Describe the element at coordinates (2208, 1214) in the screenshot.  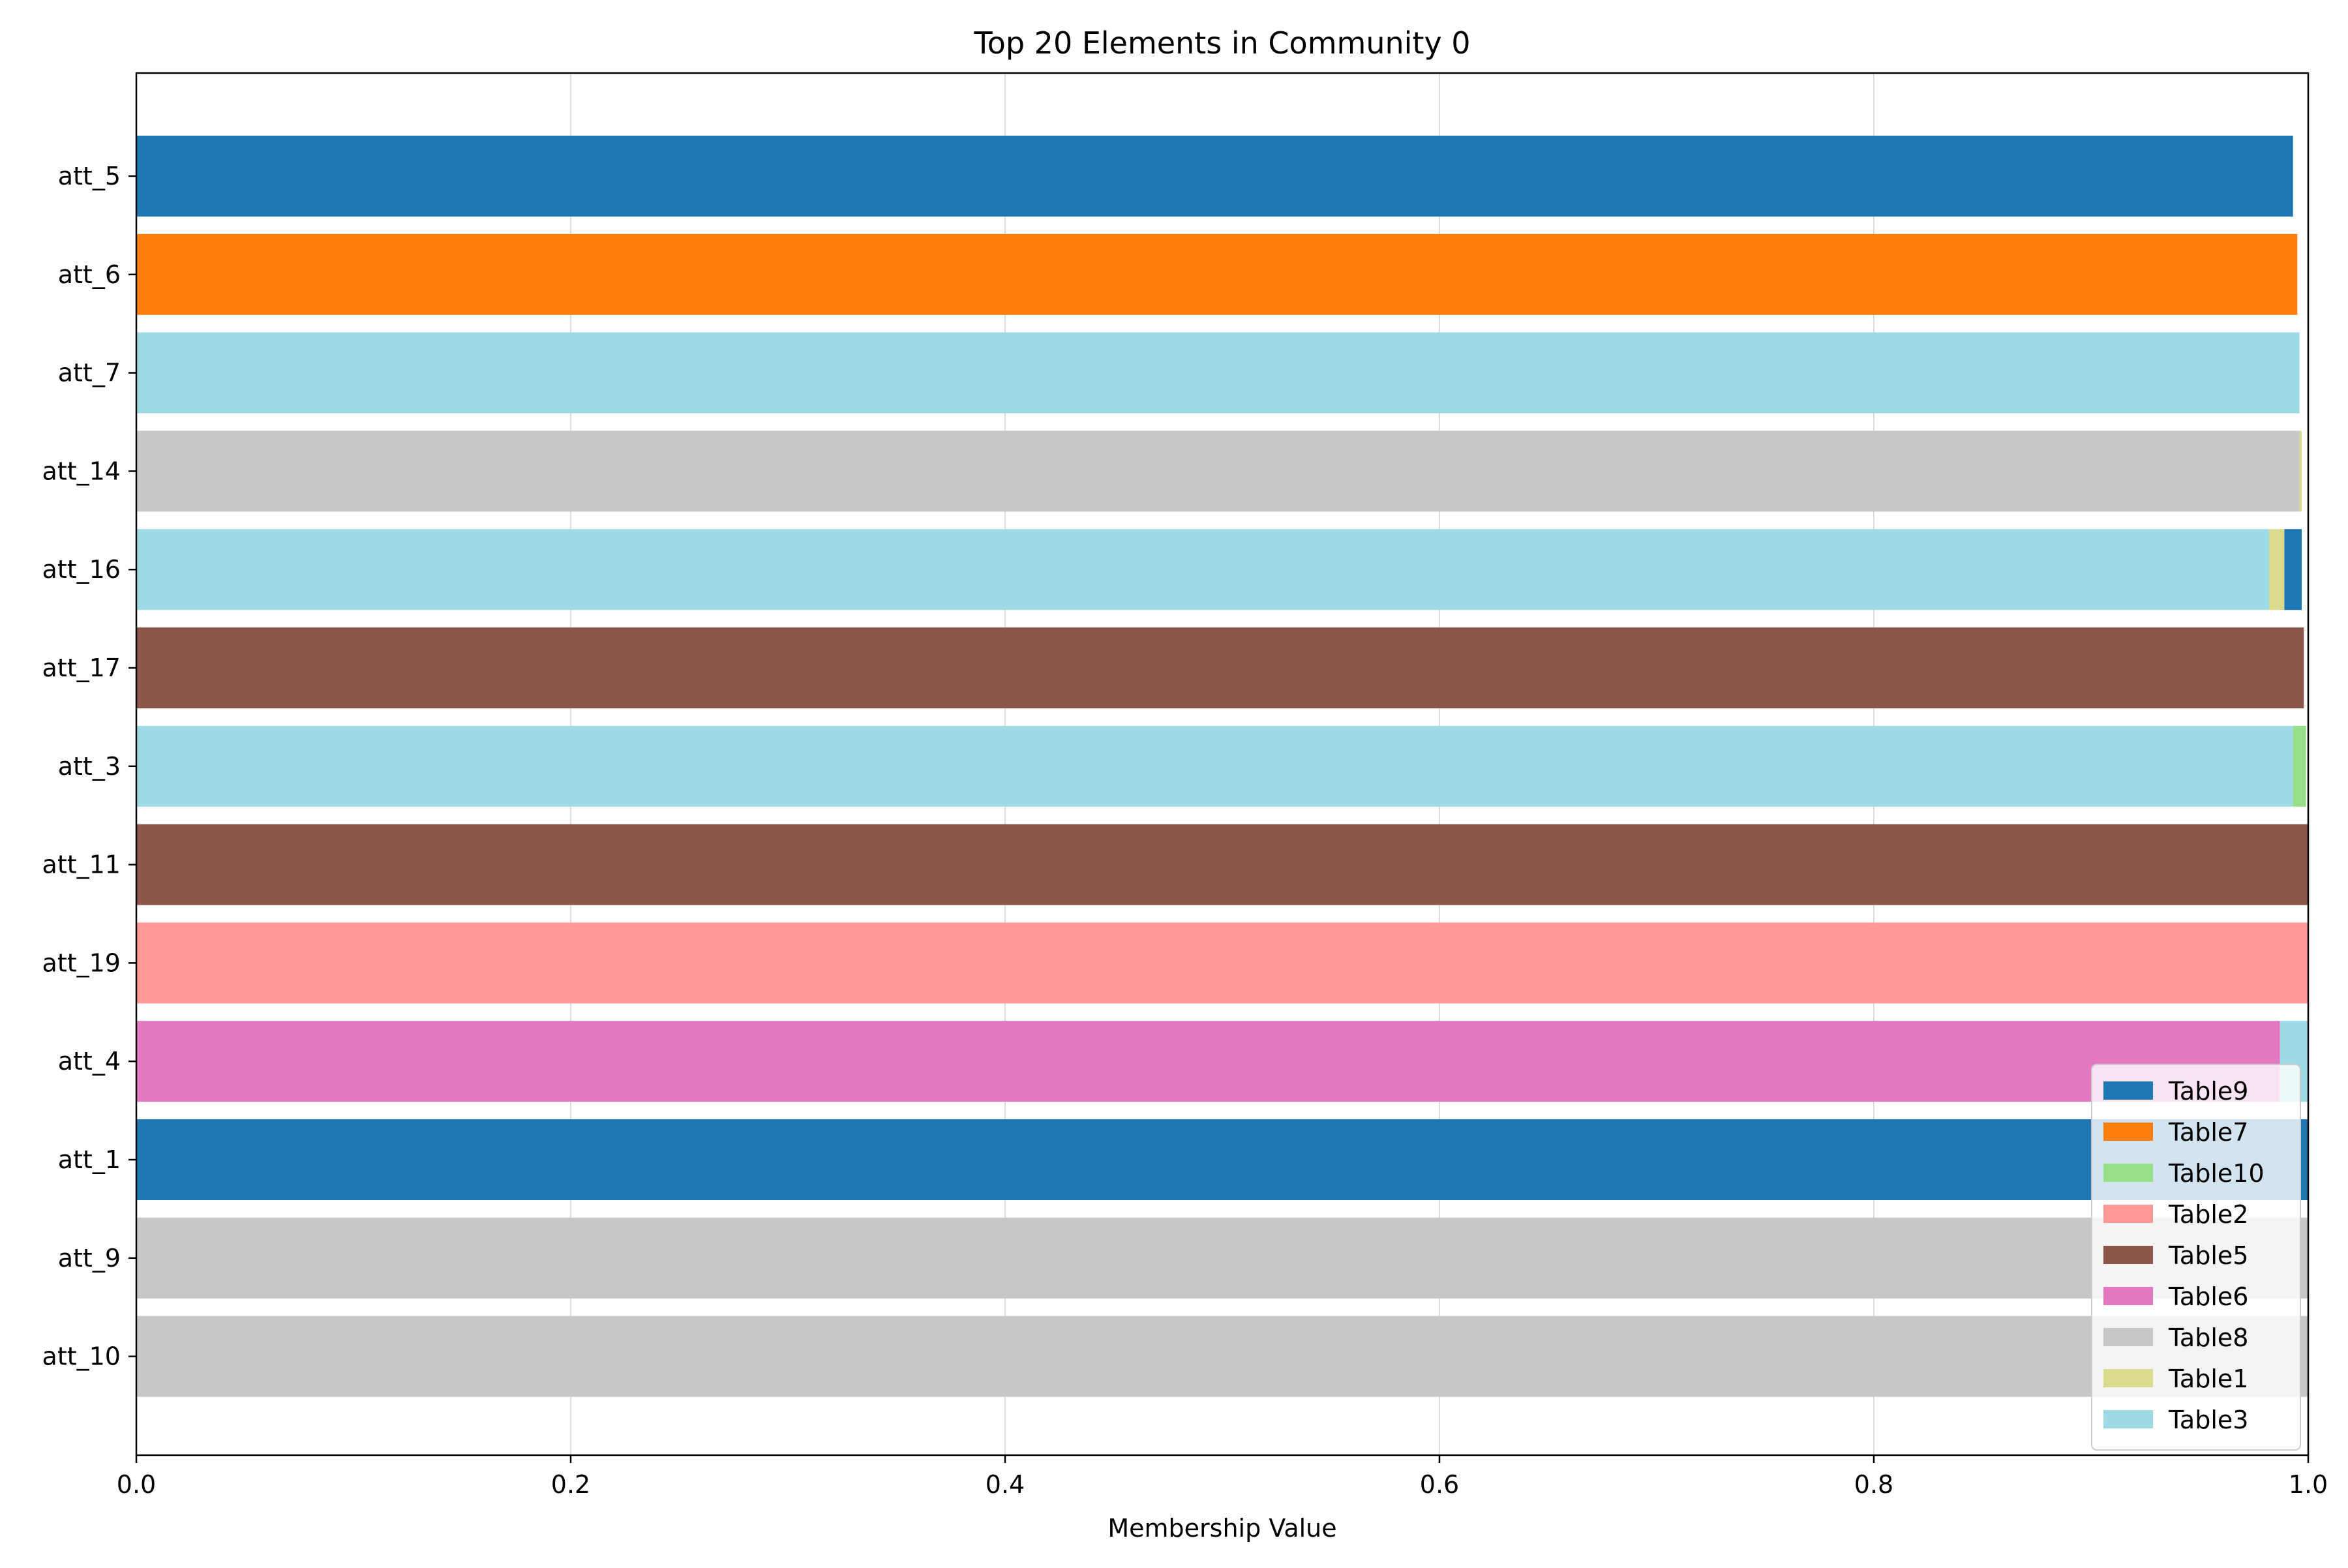
I see `legend-label-table2: Table2` at that location.